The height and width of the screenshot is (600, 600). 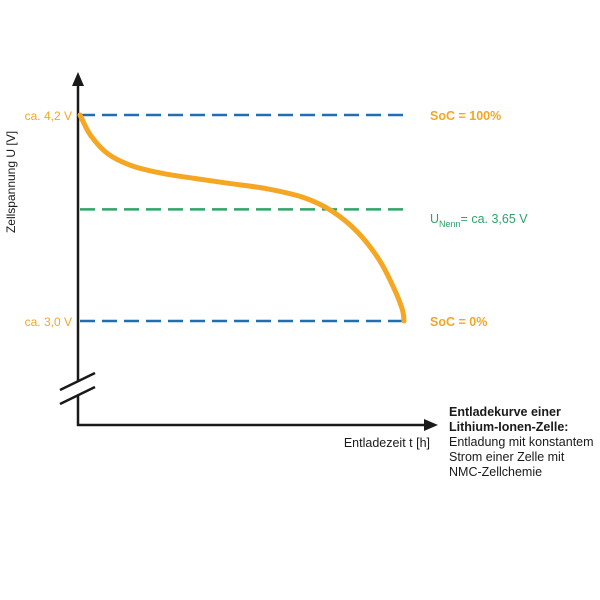 What do you see at coordinates (78, 79) in the screenshot?
I see `y-axis-arrow` at bounding box center [78, 79].